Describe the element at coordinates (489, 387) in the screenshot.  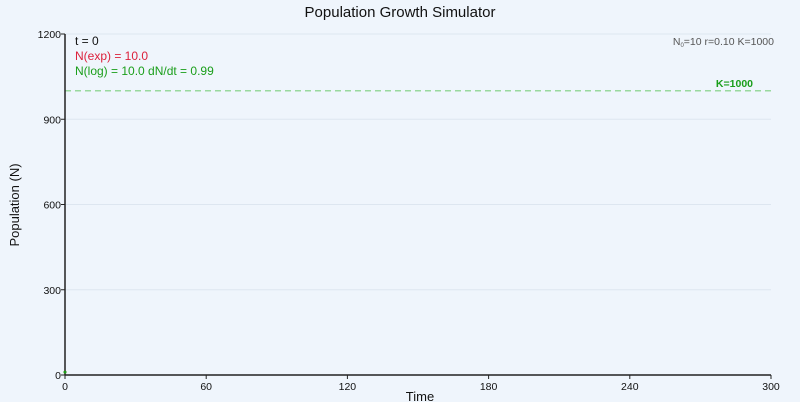
I see `x-tick-label: 180` at that location.